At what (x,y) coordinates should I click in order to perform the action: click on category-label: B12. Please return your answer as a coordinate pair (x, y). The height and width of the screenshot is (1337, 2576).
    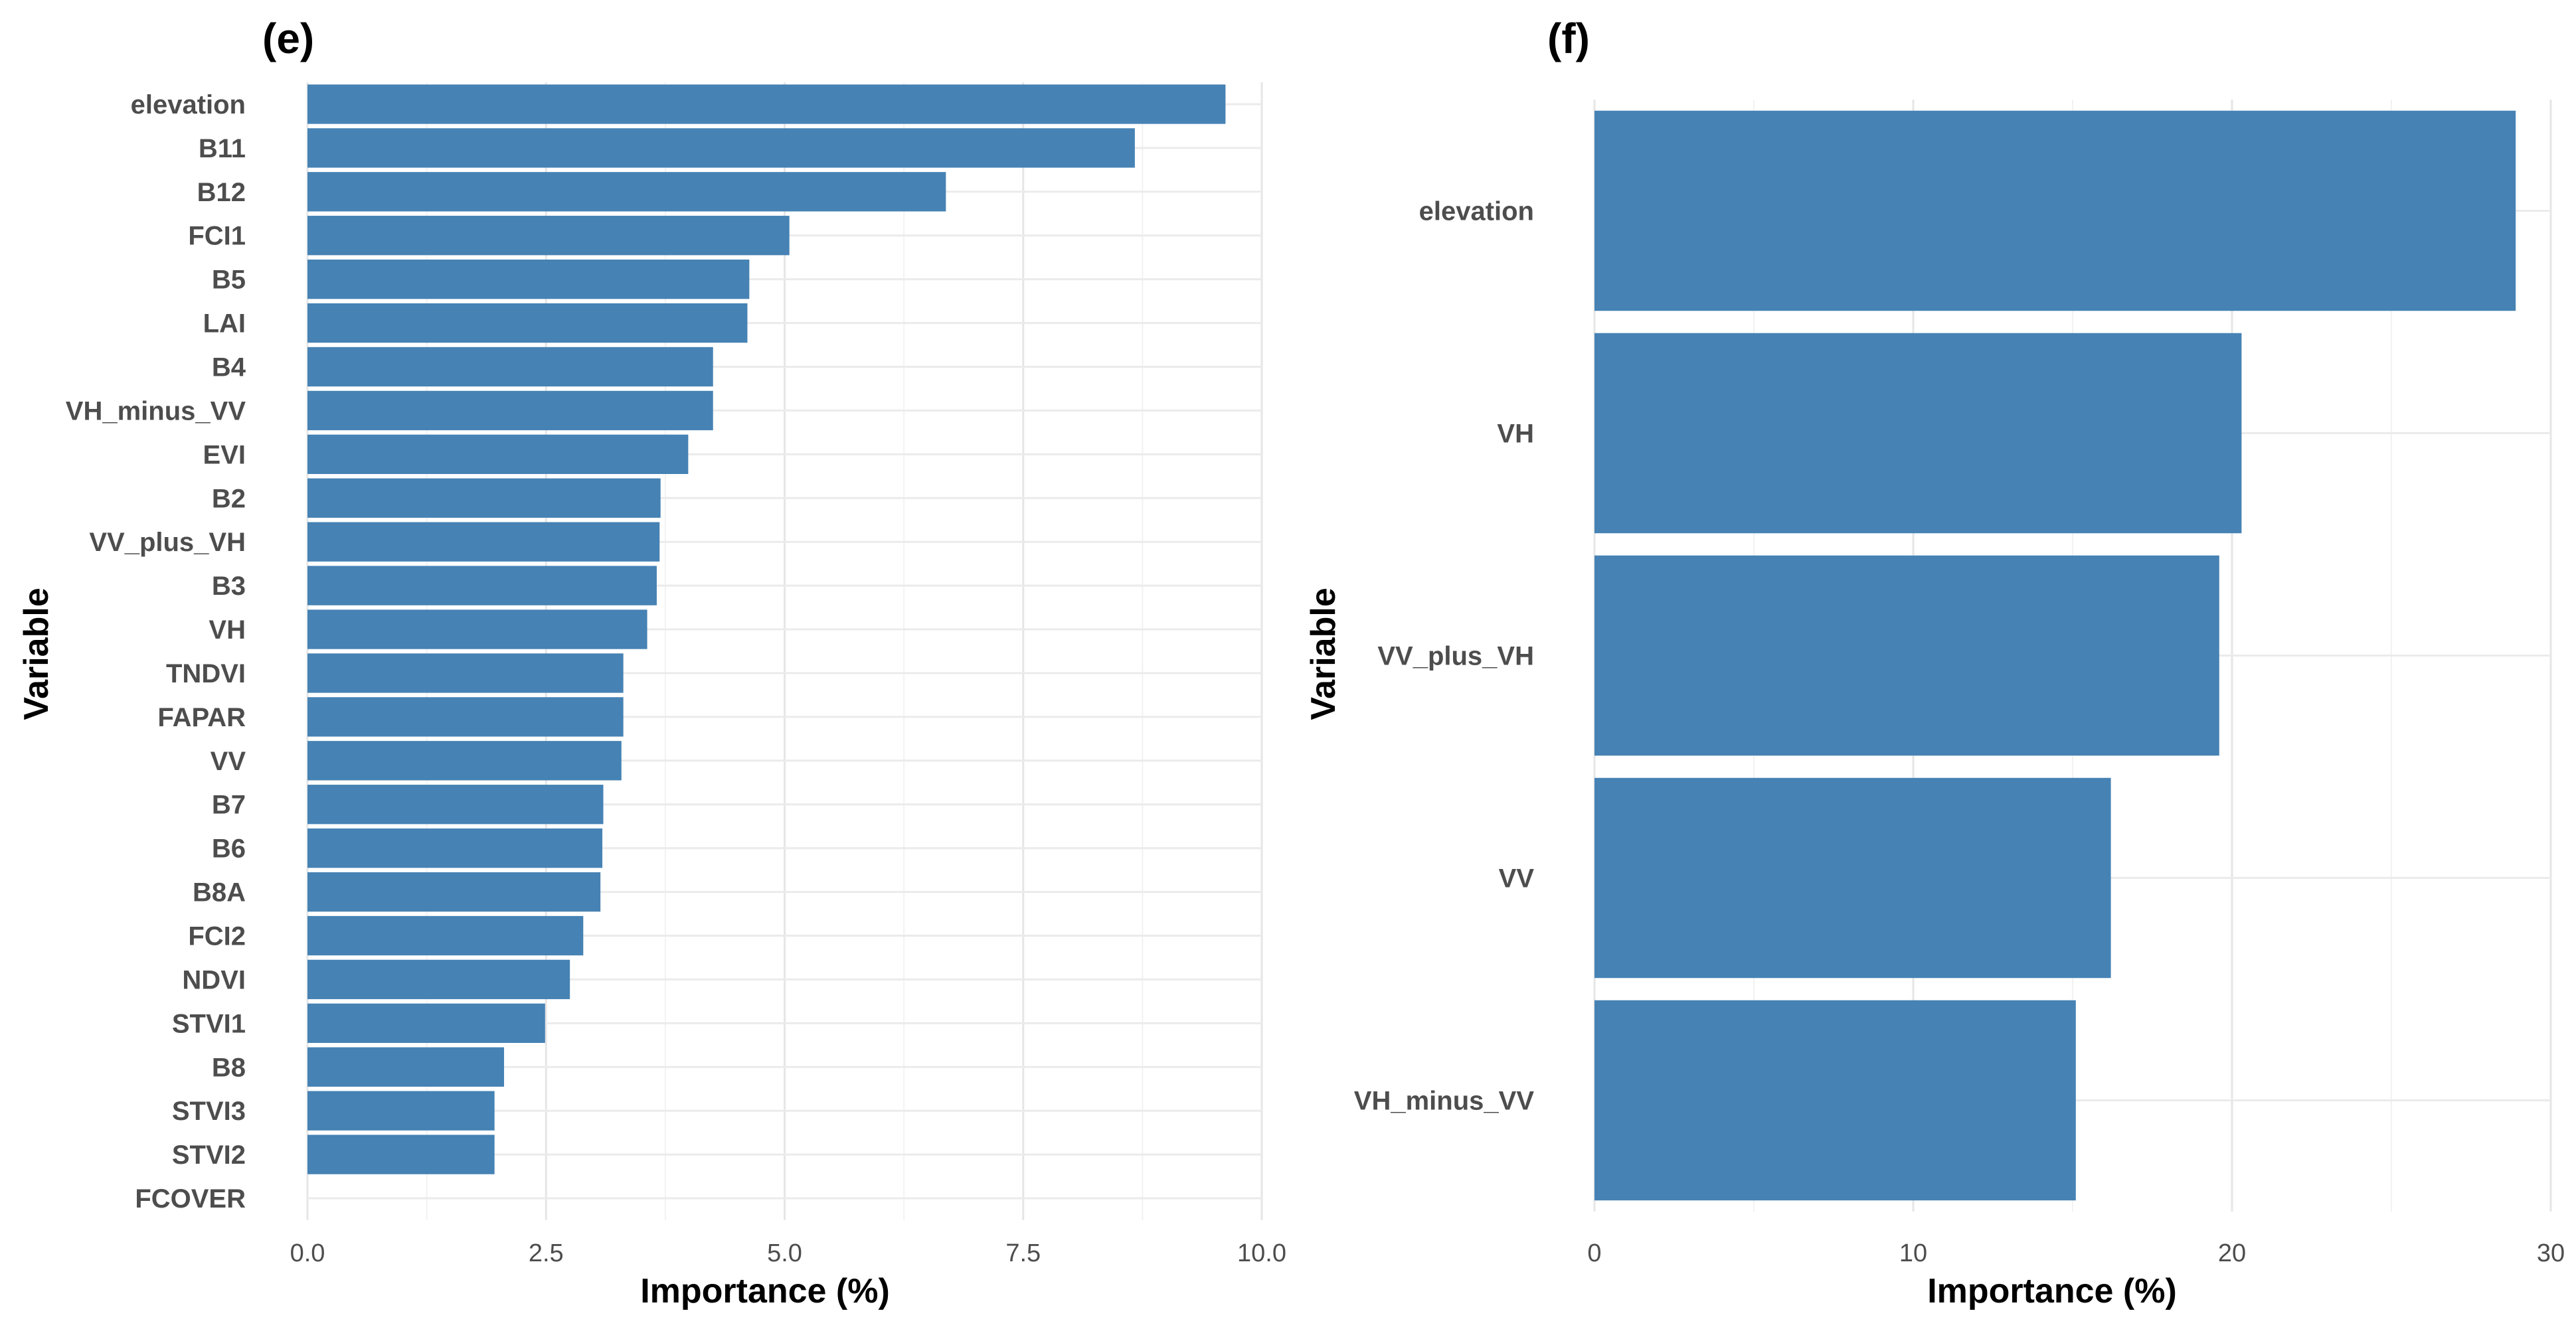
    Looking at the image, I should click on (221, 192).